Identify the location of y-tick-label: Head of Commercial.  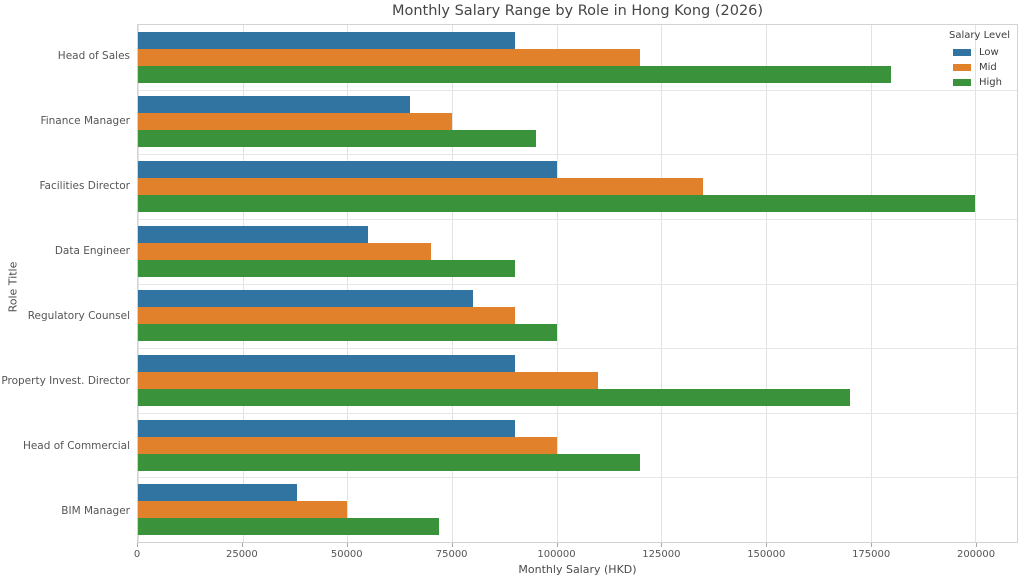
(76, 445).